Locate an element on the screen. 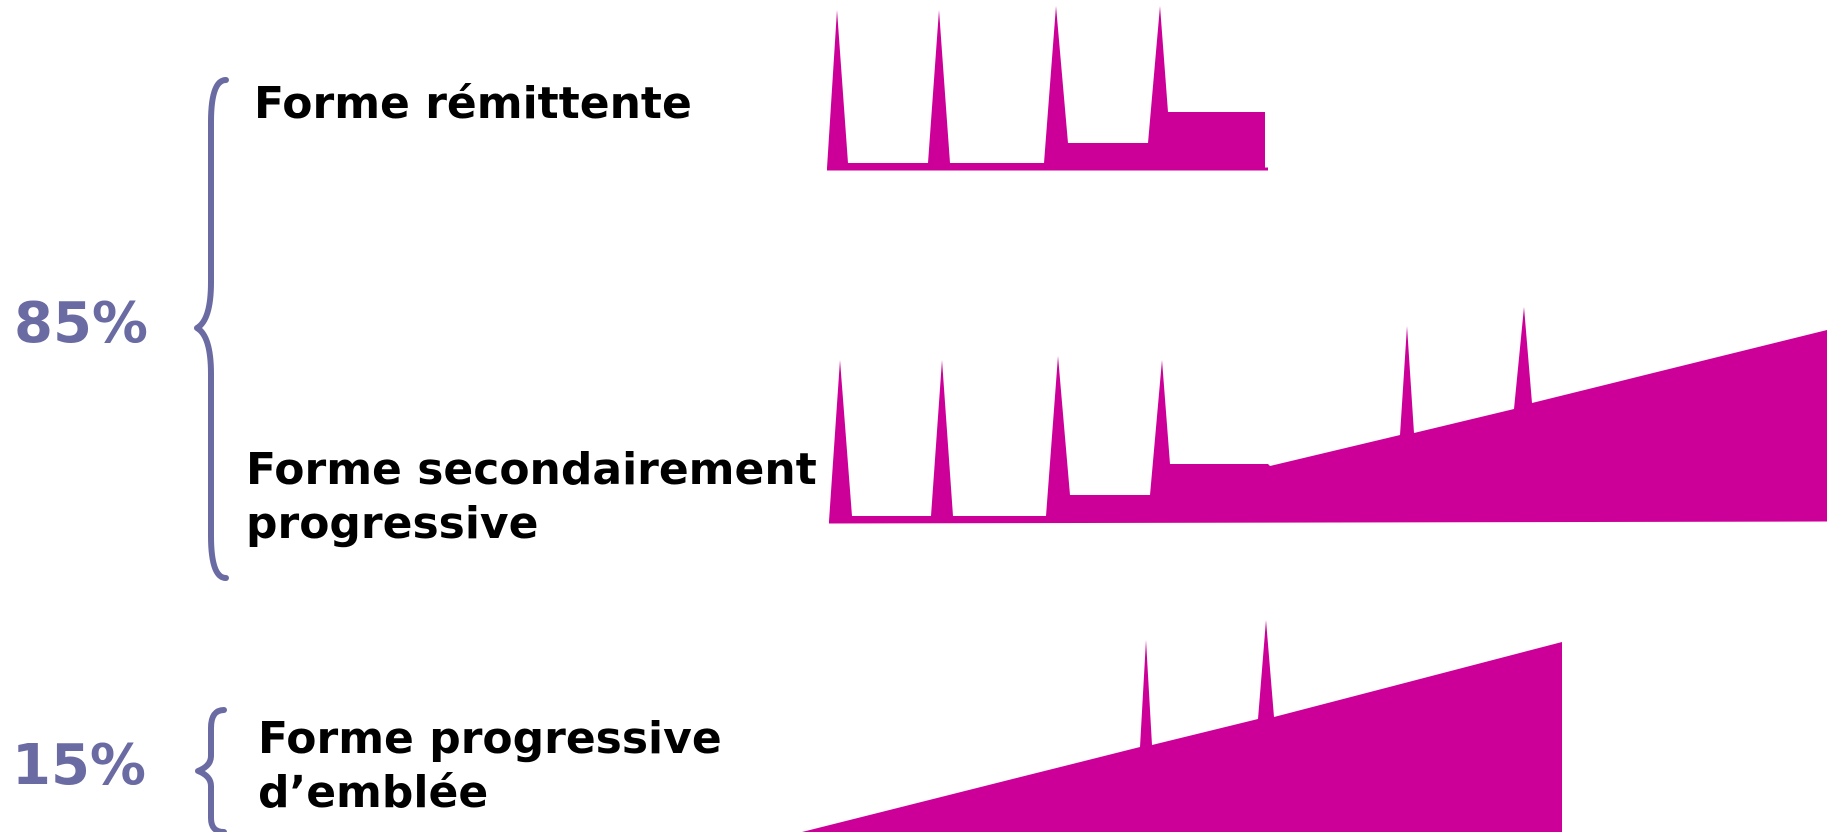 This screenshot has height=832, width=1827. label-primary-progressive-form: Forme progressive d’emblée is located at coordinates (490, 766).